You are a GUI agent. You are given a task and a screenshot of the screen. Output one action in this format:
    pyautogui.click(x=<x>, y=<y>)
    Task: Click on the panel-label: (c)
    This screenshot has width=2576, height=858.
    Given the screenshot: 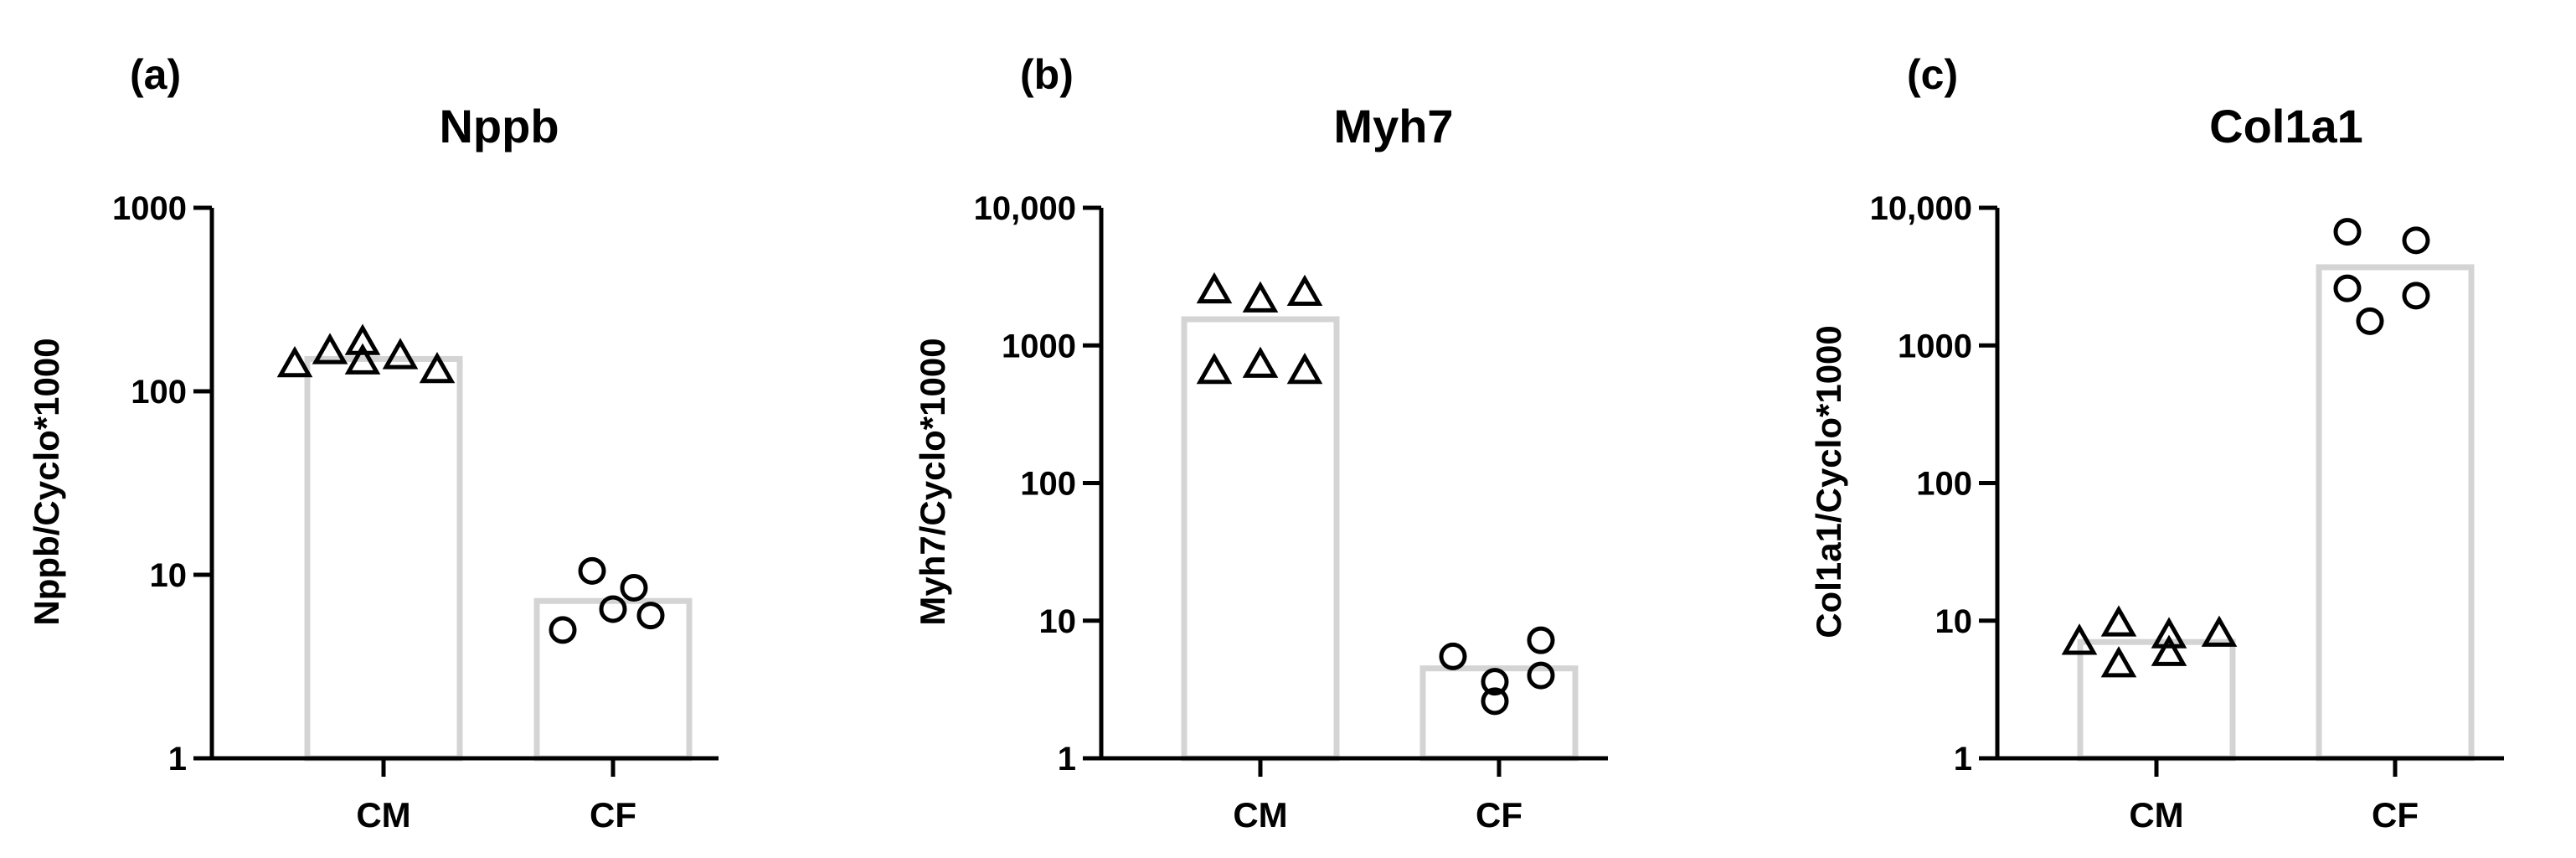 What is the action you would take?
    pyautogui.click(x=1932, y=74)
    